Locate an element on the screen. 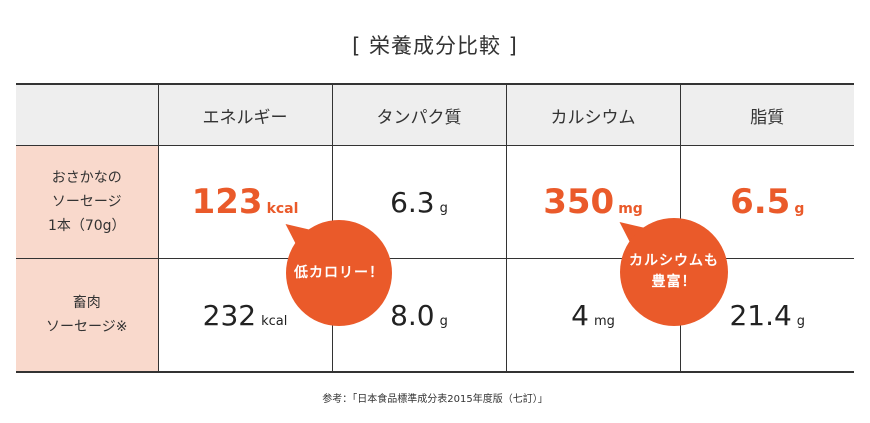 This screenshot has height=423, width=870. row-label-line: 1本（70g） is located at coordinates (86, 226).